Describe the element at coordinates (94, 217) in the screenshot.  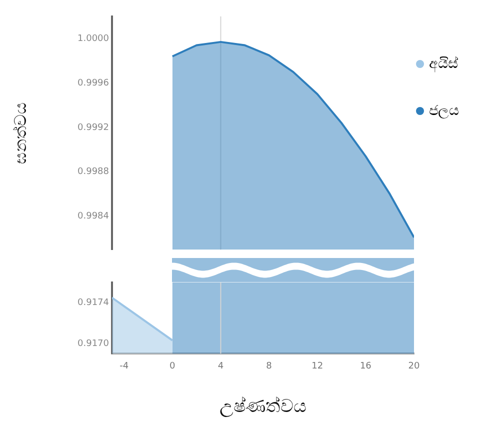
I see `y-tick-label: 0.9984` at that location.